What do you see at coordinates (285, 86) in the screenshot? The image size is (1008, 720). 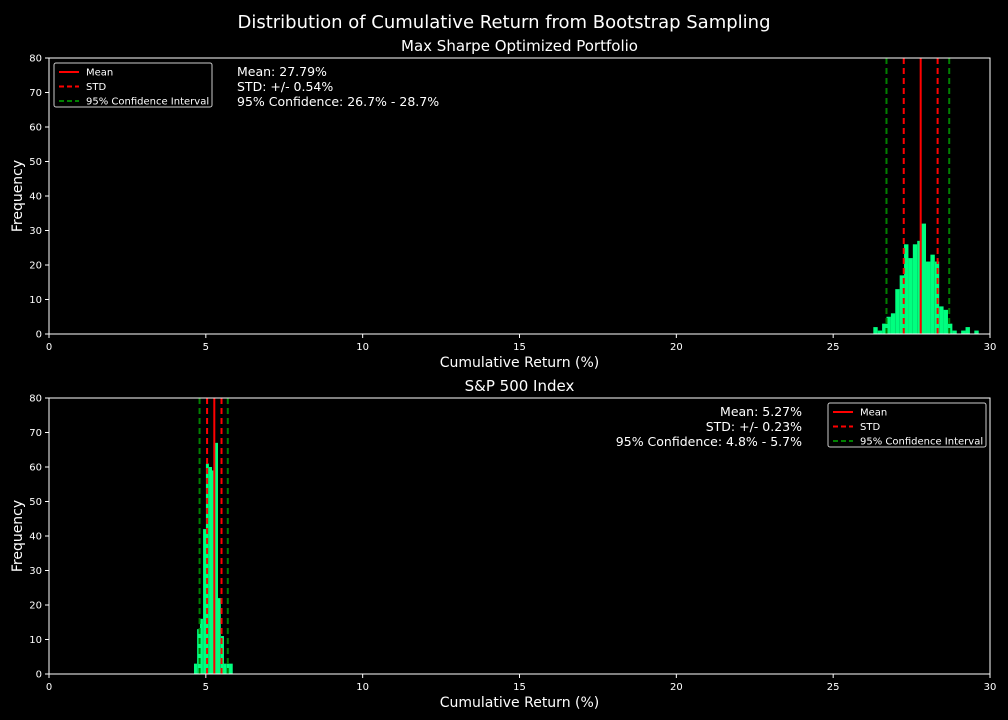 I see `stats-line: STD: +/- 0.54%` at bounding box center [285, 86].